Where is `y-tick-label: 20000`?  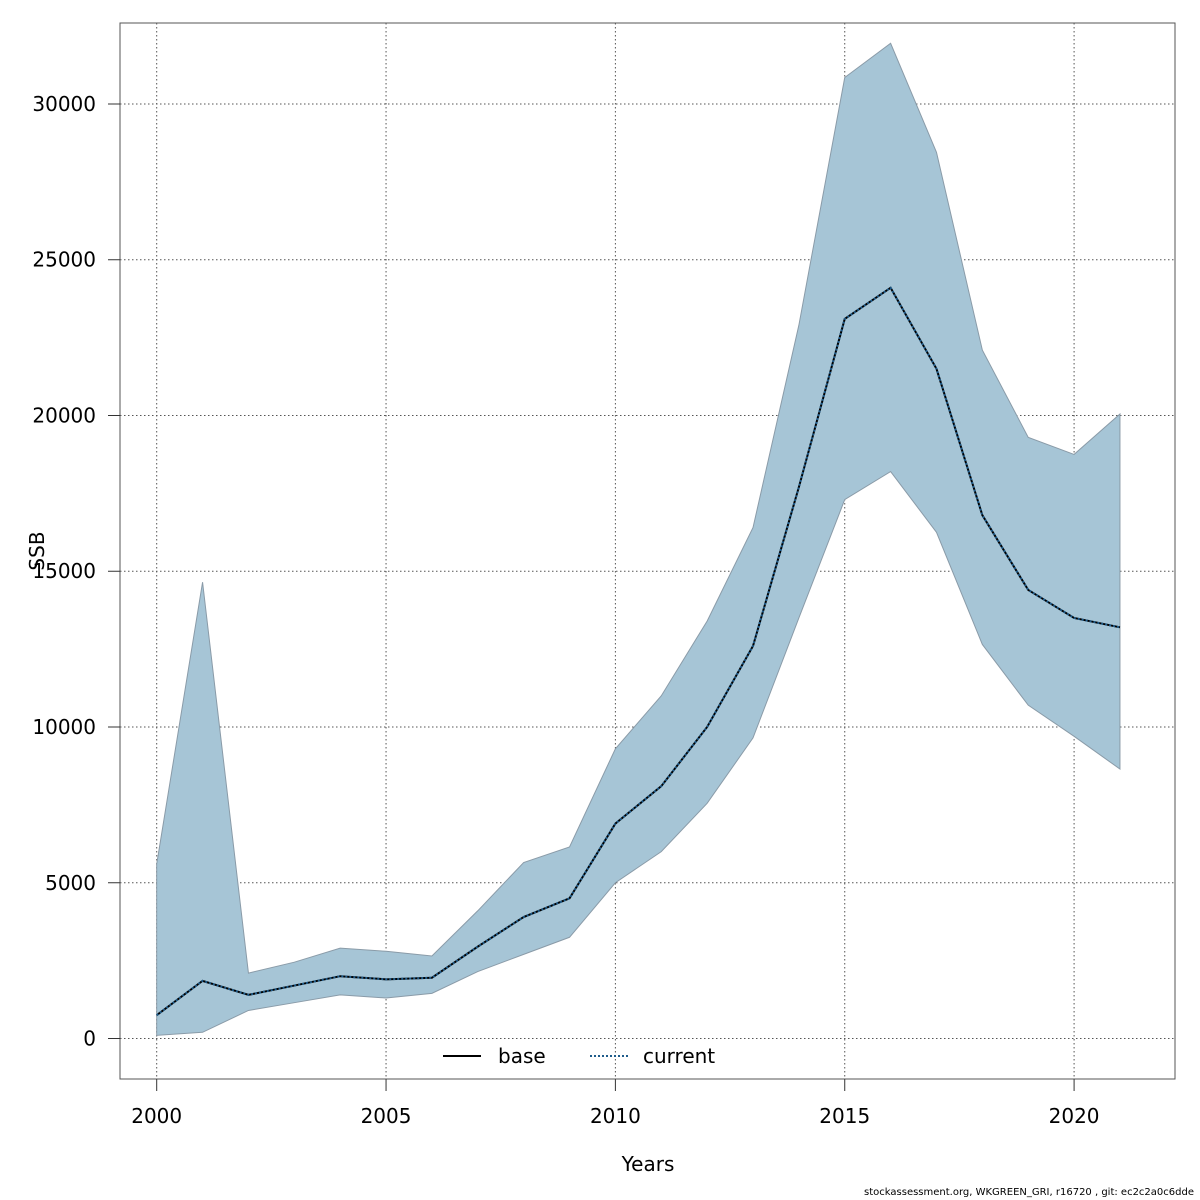 y-tick-label: 20000 is located at coordinates (64, 415).